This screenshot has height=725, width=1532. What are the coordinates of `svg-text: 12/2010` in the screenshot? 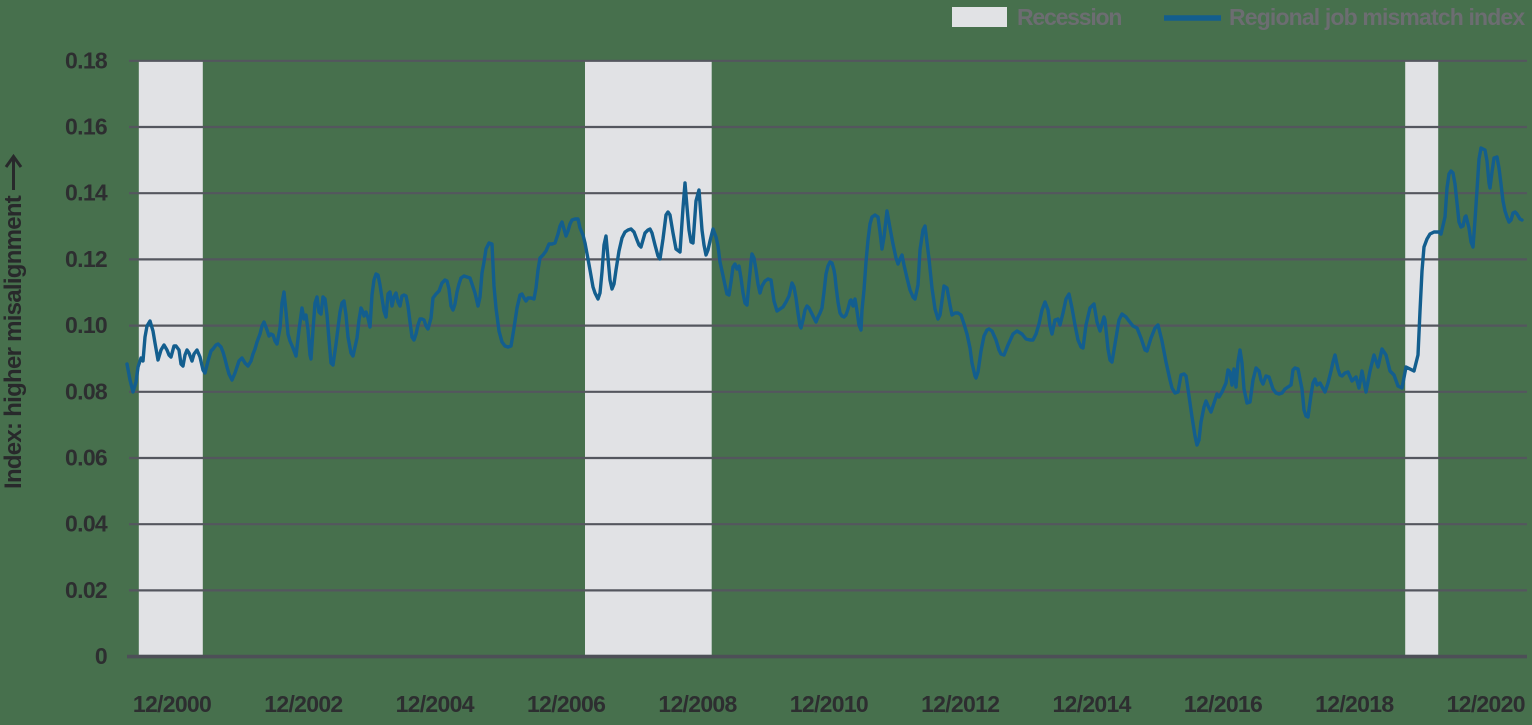 It's located at (829, 704).